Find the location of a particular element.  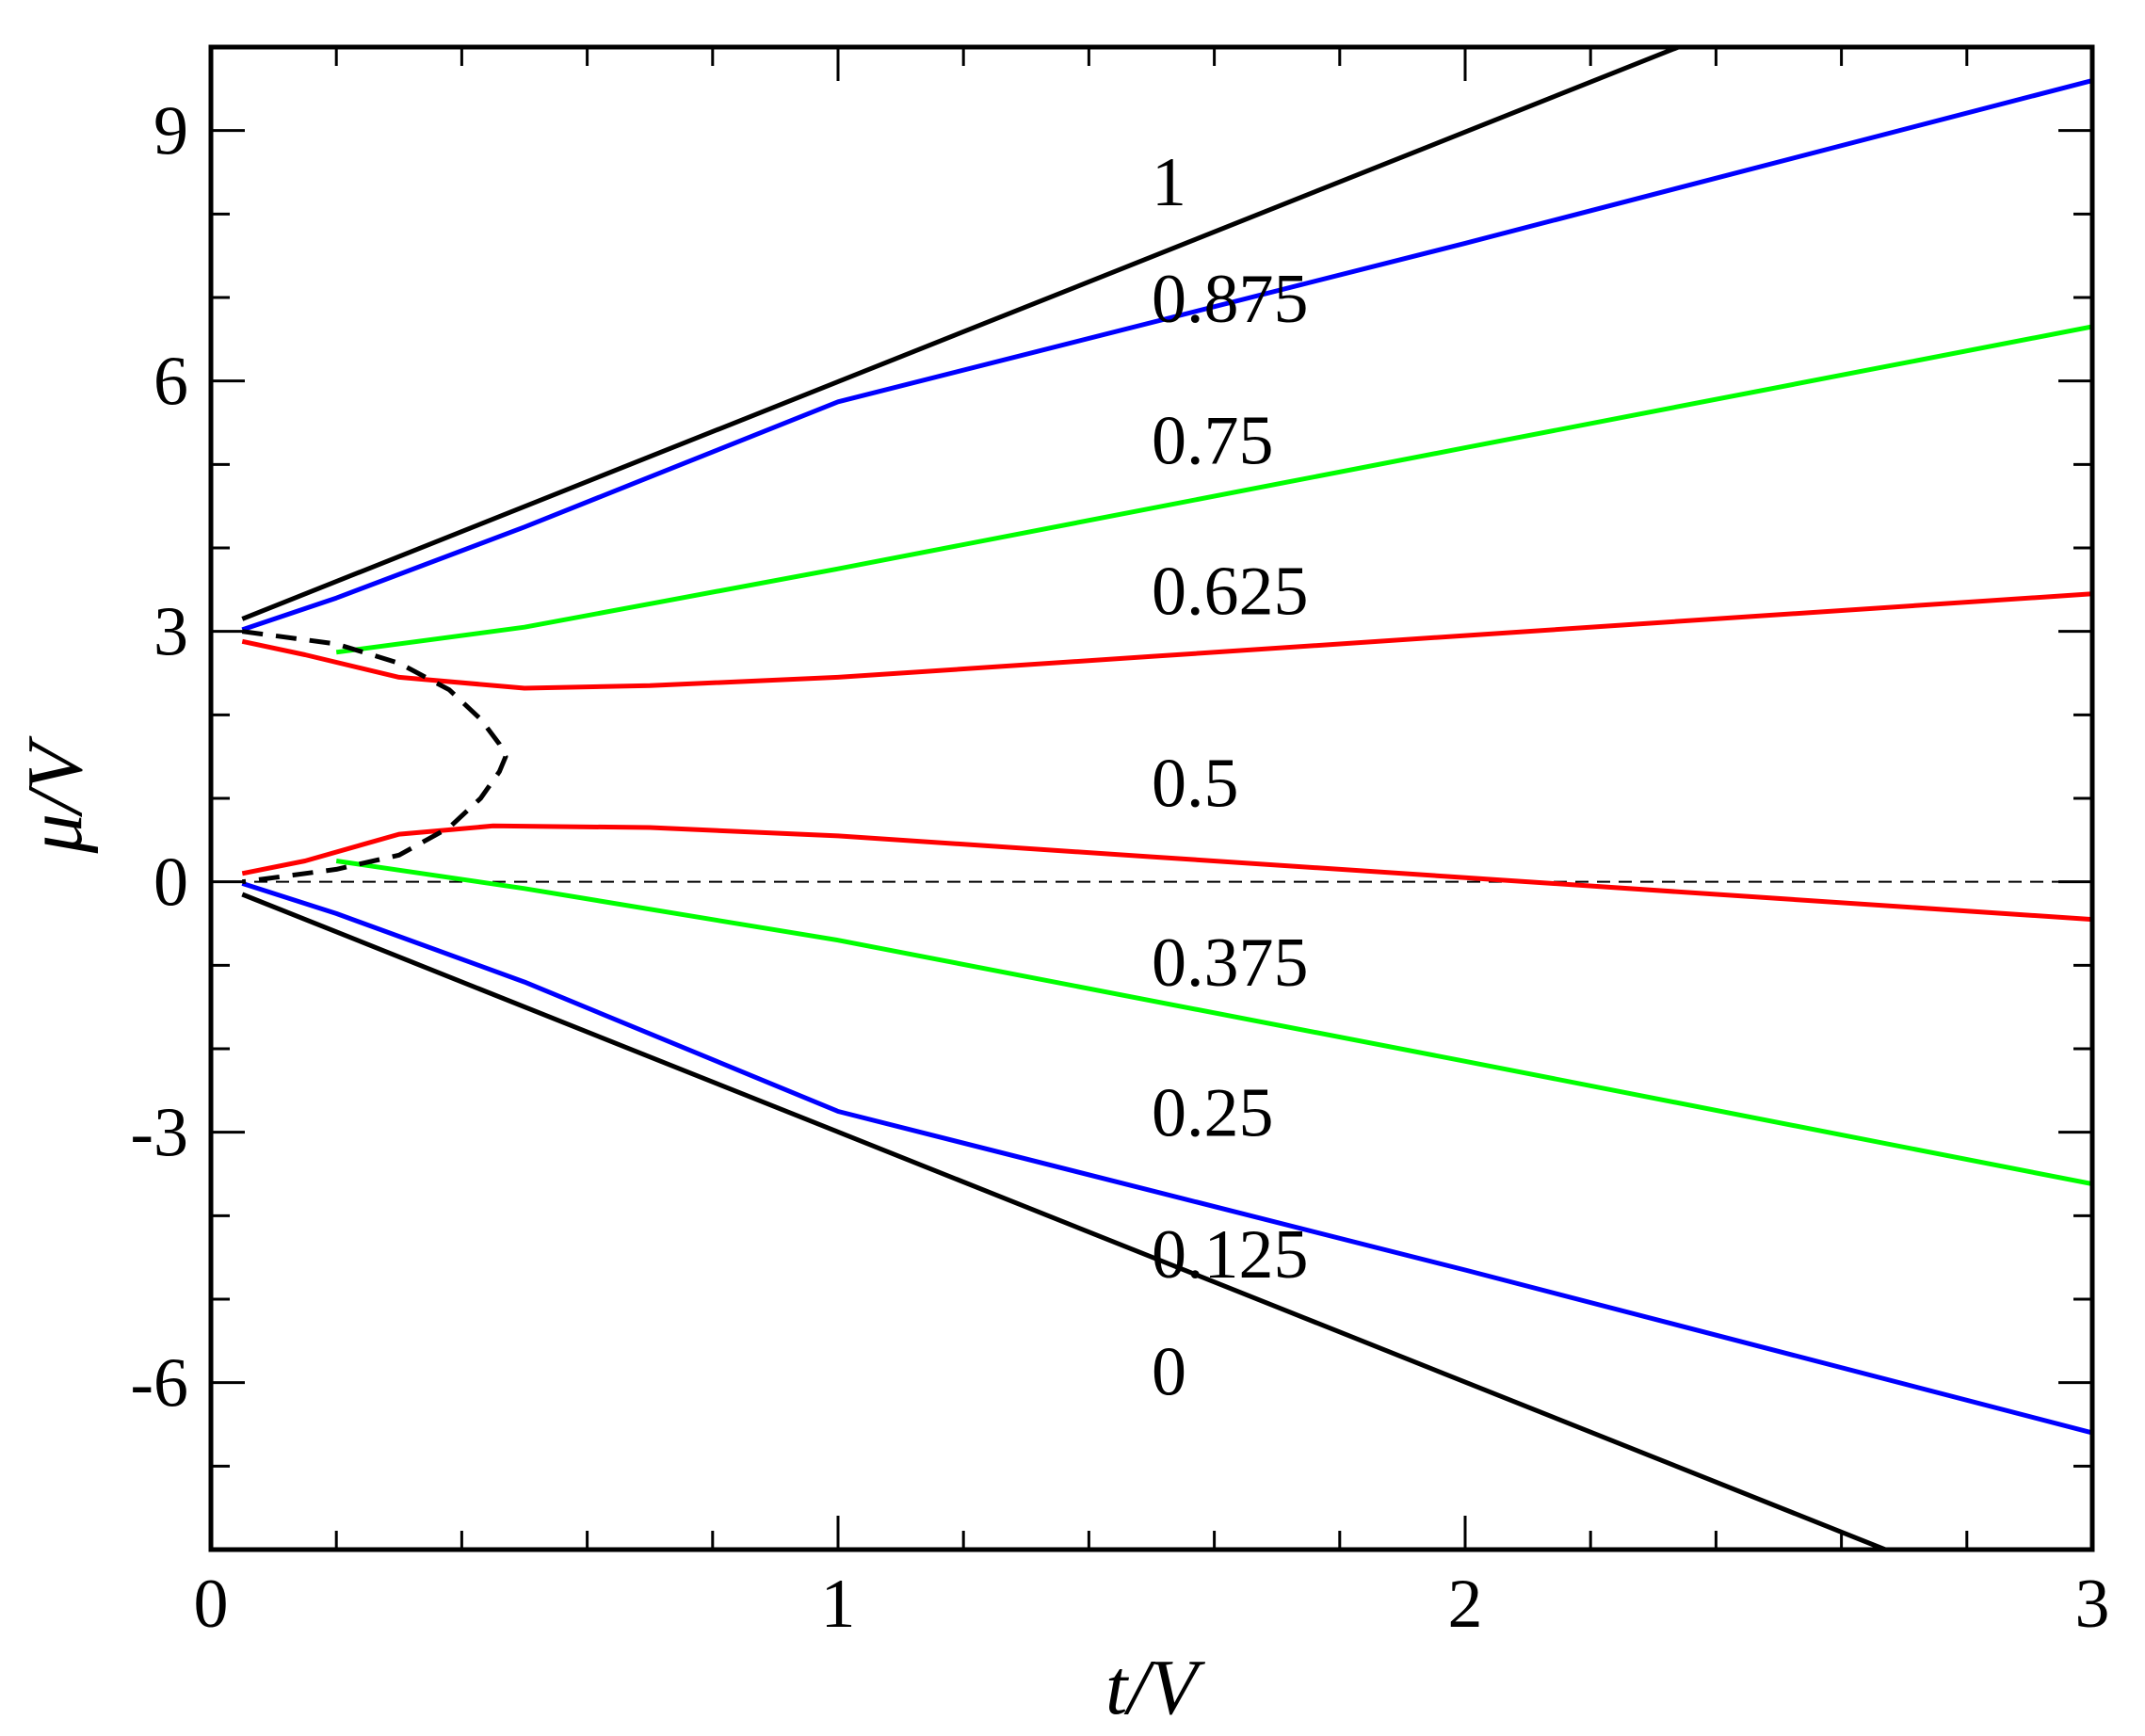

y-axis-label: μ/V is located at coordinates (55, 795).